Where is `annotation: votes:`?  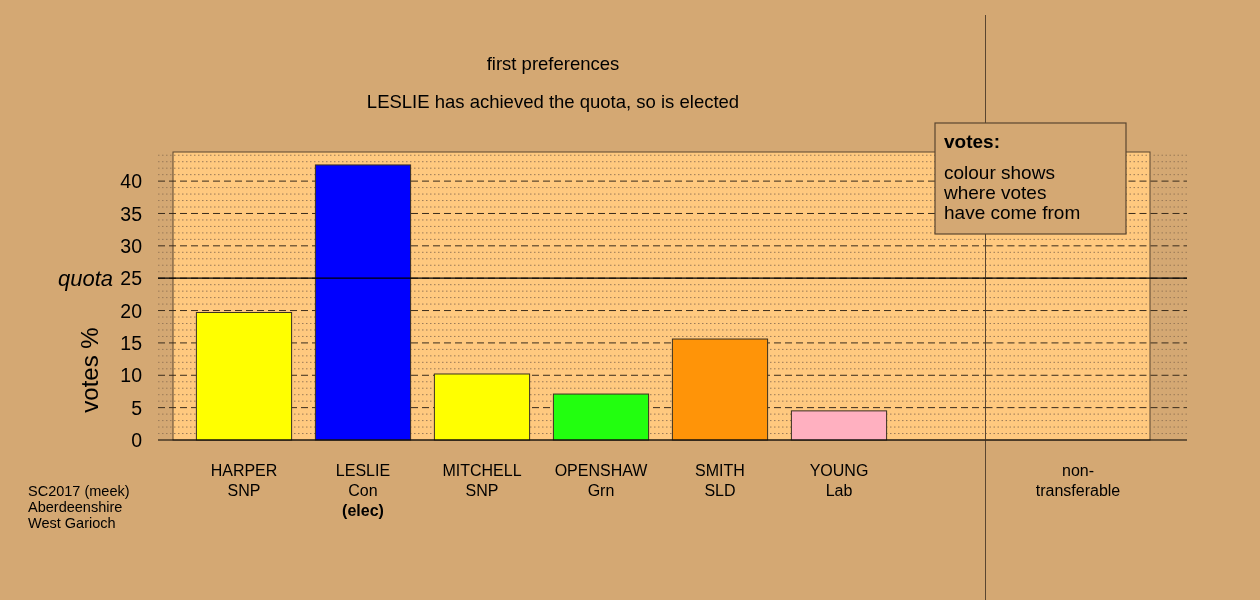
annotation: votes: is located at coordinates (972, 141).